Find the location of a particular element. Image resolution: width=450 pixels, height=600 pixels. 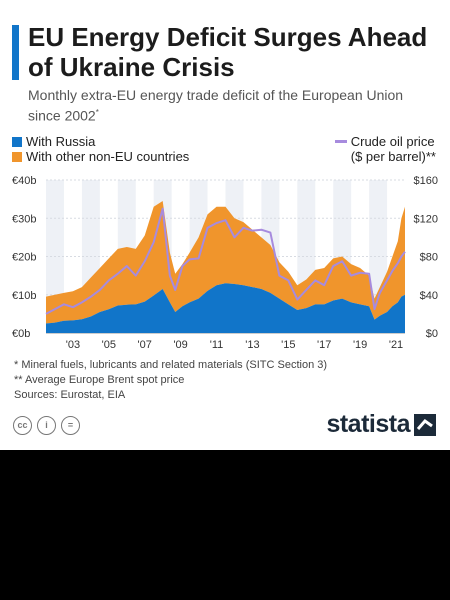

x-tick: '21 is located at coordinates (396, 345).